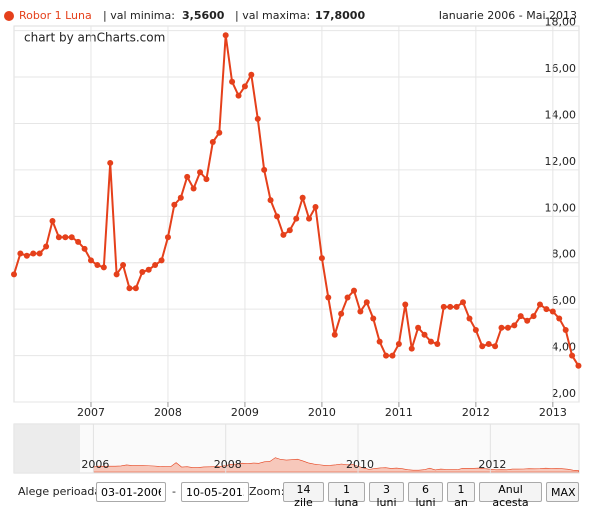 This screenshot has height=520, width=593. I want to click on min-label: | val minima:, so click(139, 15).